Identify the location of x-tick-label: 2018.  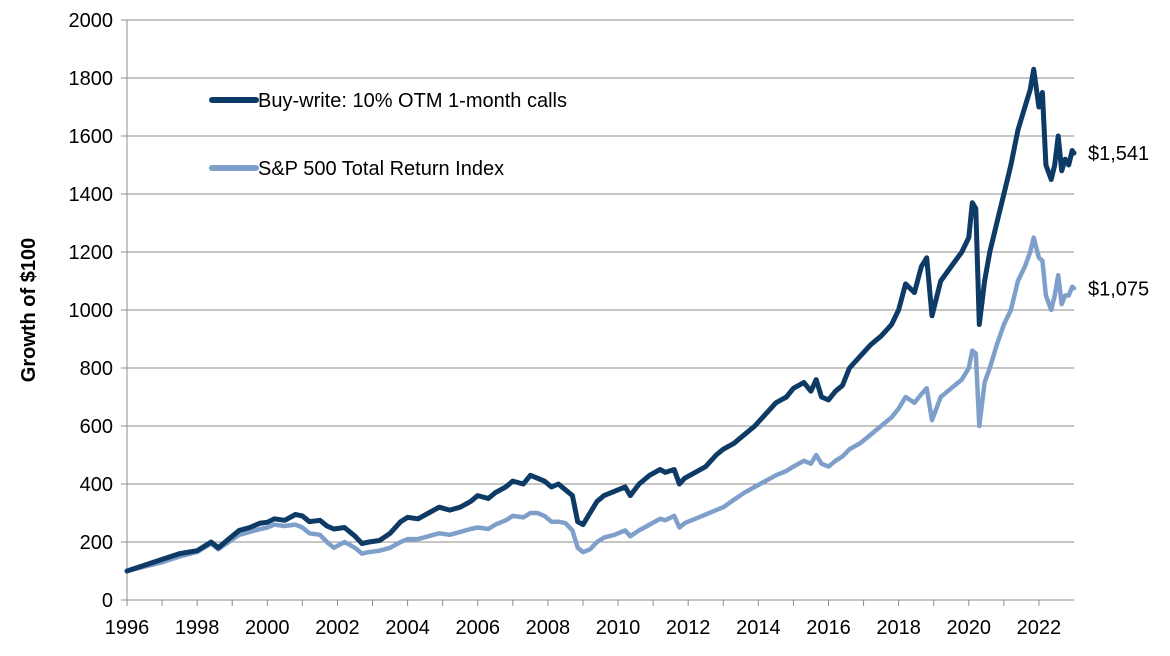
(898, 628).